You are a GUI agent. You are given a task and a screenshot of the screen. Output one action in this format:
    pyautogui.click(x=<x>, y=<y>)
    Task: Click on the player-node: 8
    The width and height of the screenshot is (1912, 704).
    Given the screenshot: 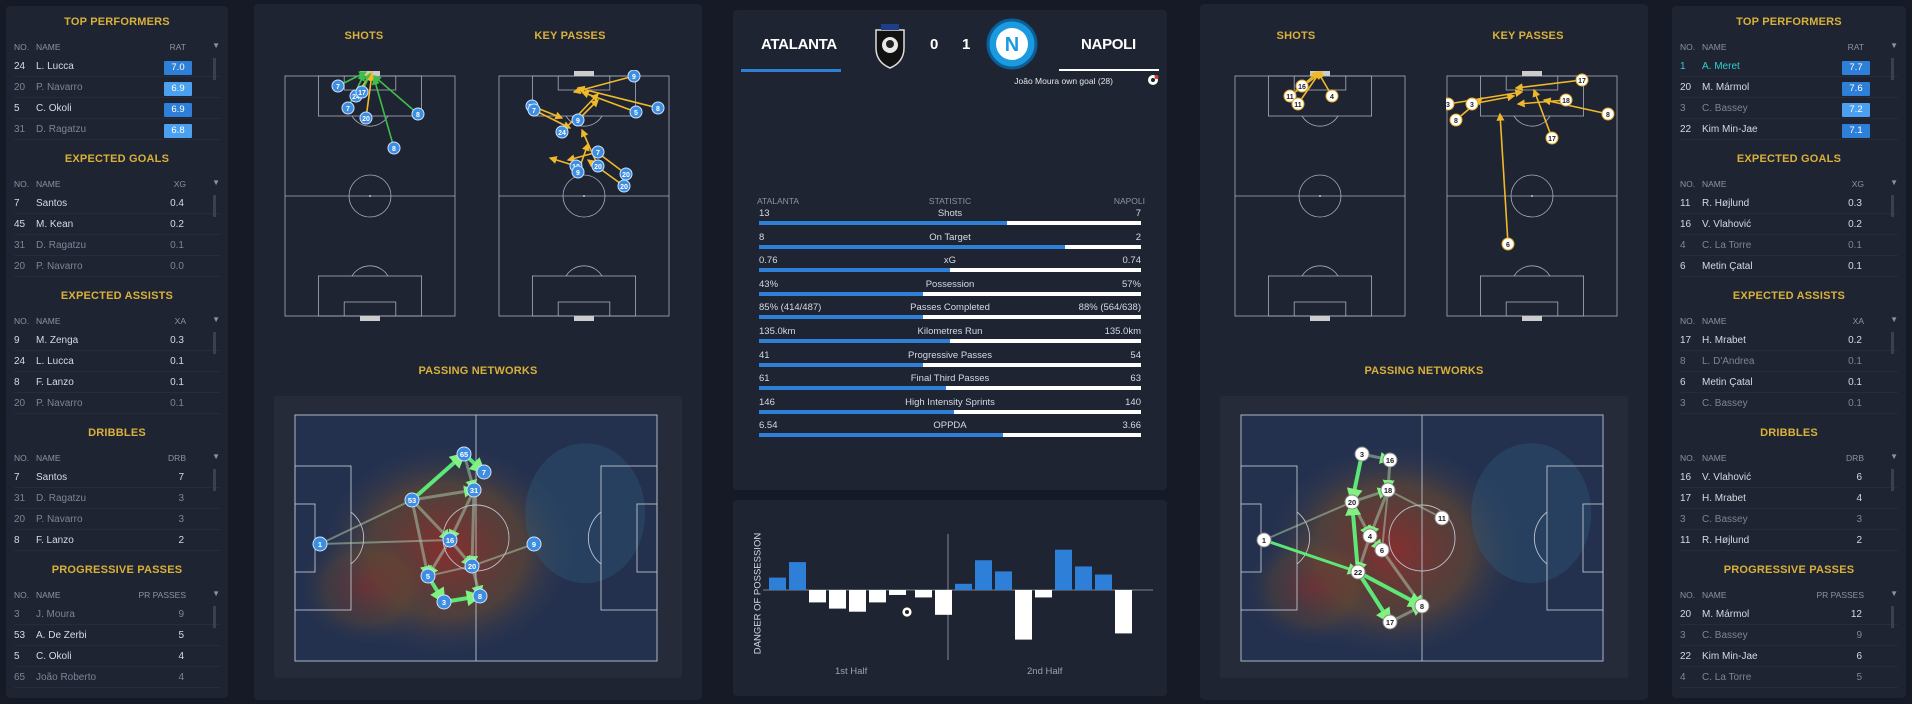 What is the action you would take?
    pyautogui.click(x=394, y=148)
    